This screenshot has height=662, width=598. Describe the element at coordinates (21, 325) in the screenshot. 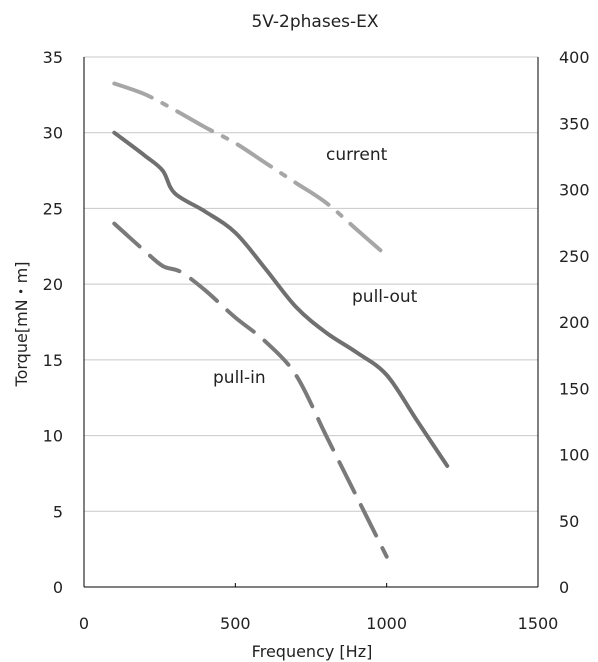

I see `y-axis-label: Torque[mN・m]` at that location.